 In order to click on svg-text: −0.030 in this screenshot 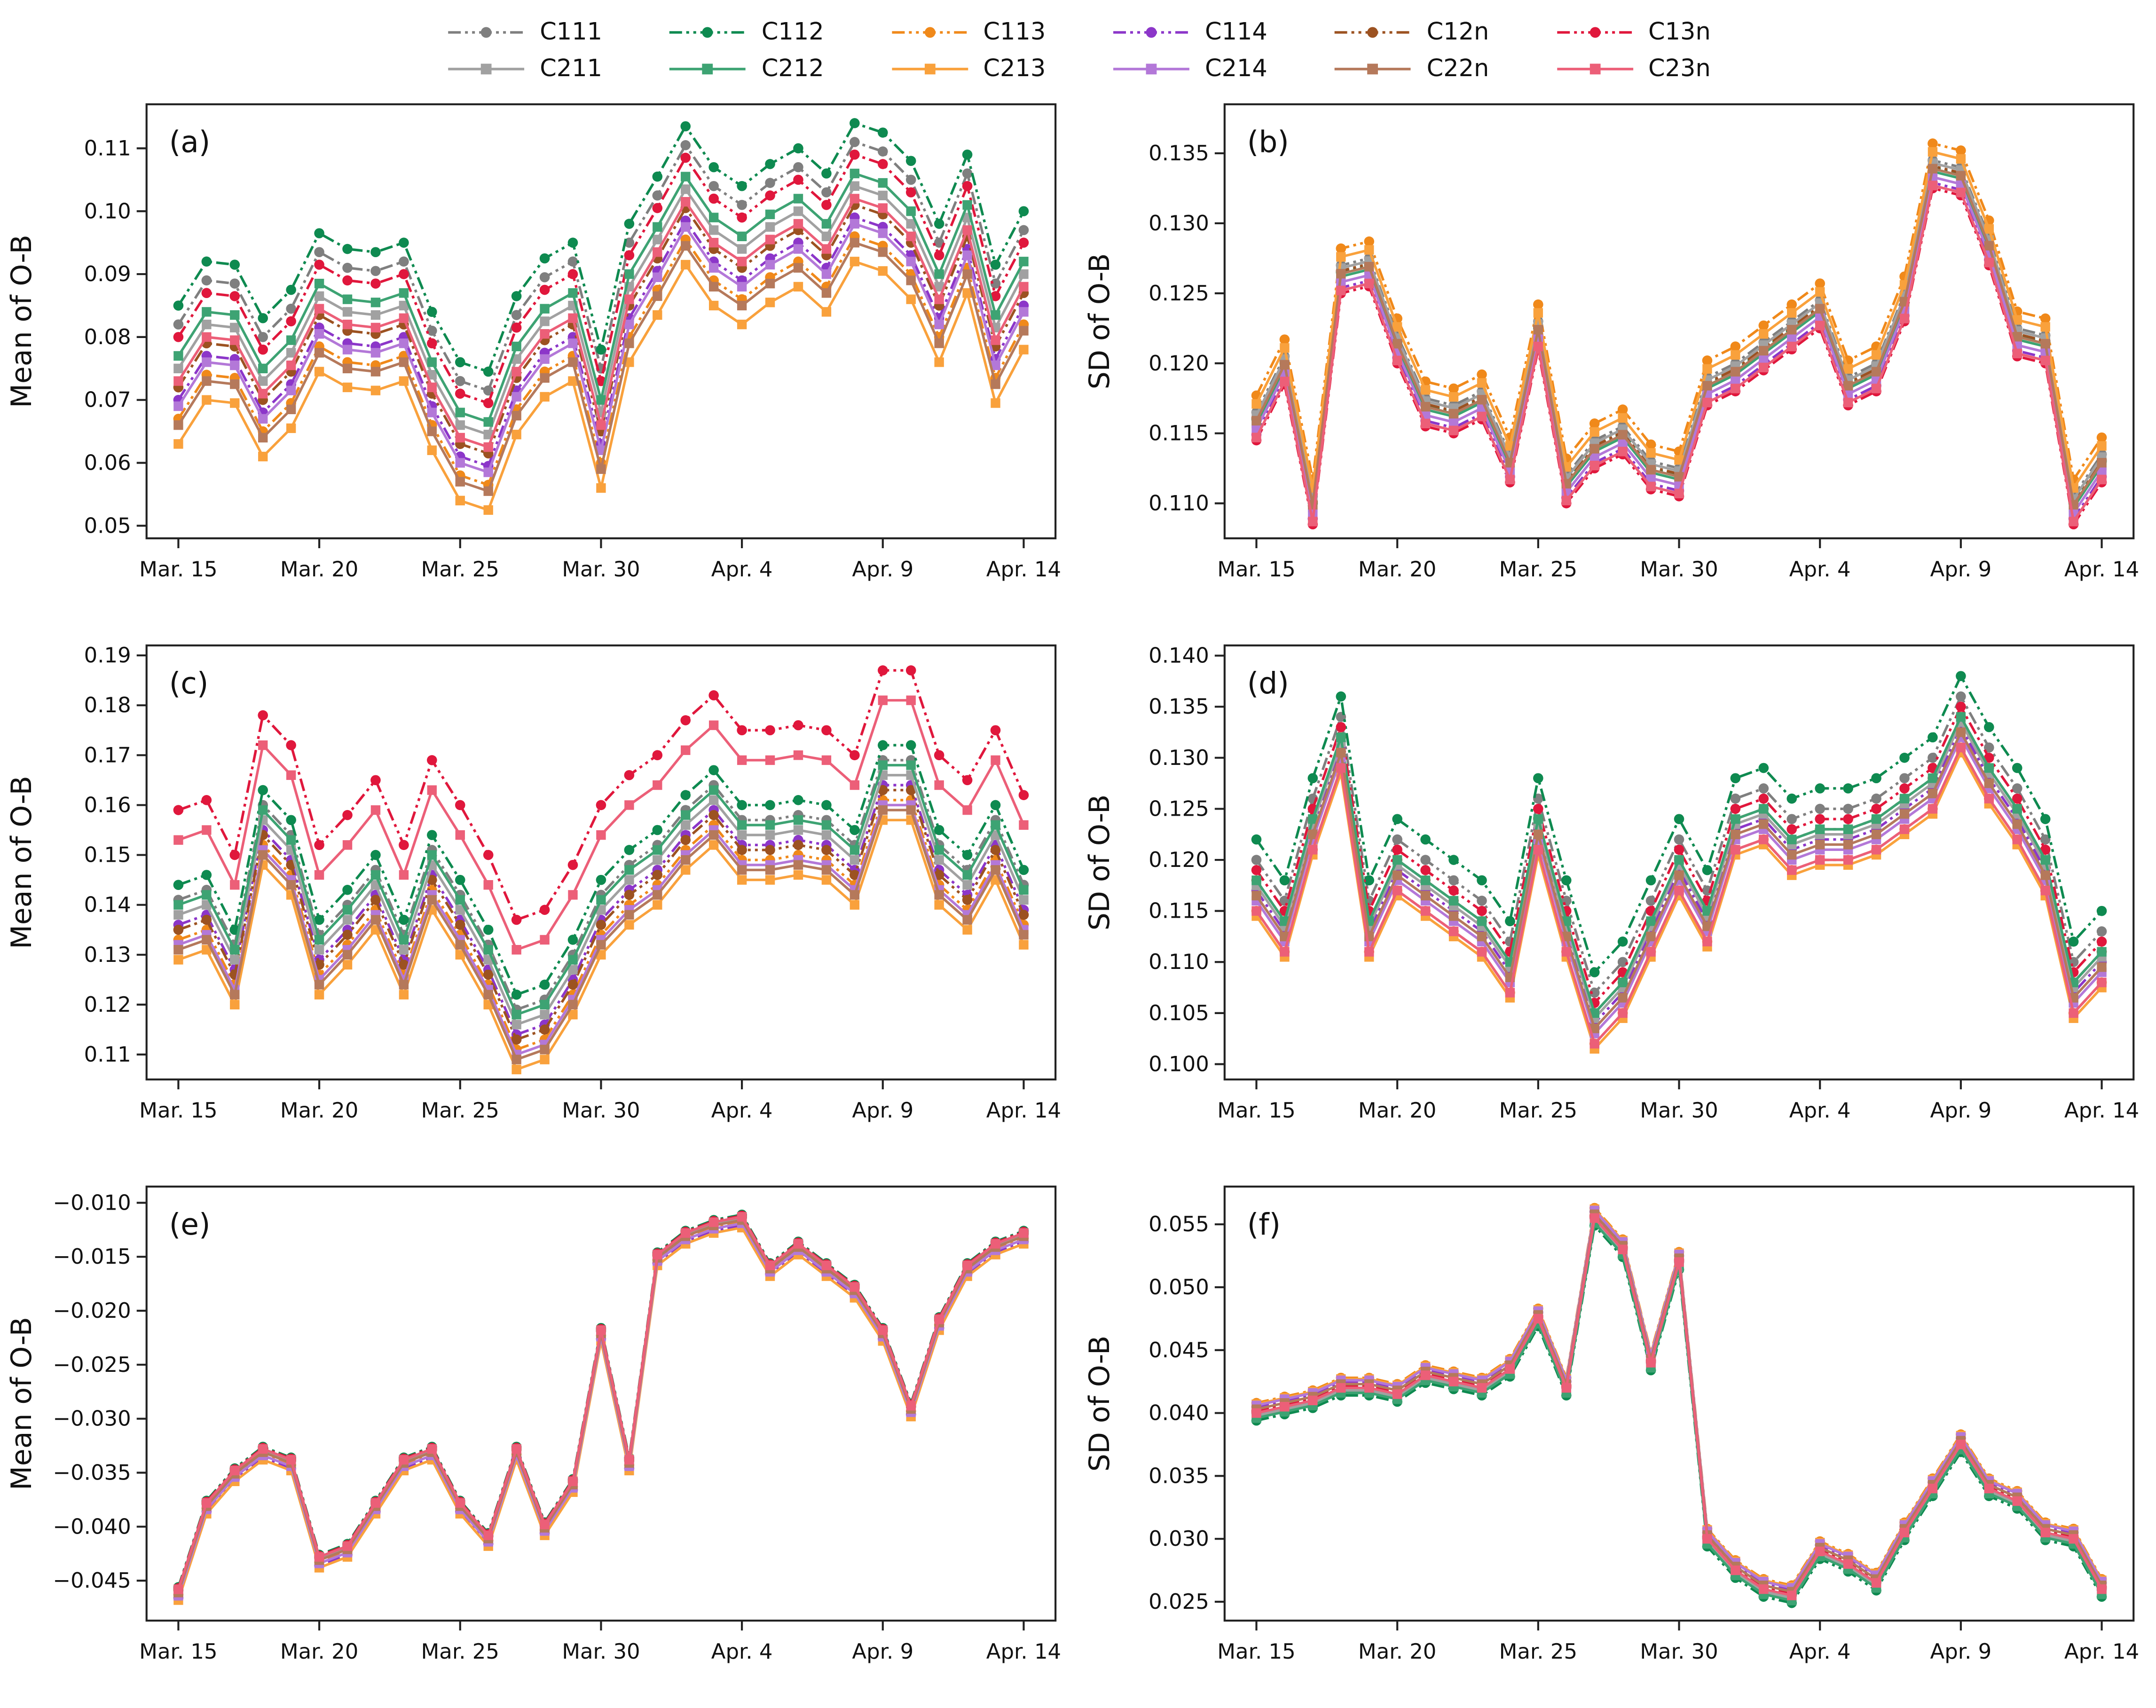, I will do `click(92, 1419)`.